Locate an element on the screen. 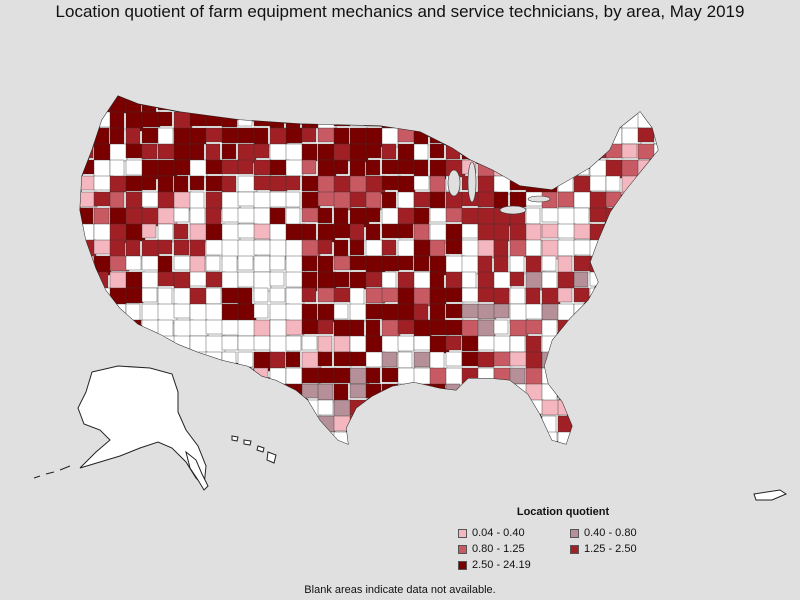 Image resolution: width=800 pixels, height=600 pixels. hawaii is located at coordinates (254, 449).